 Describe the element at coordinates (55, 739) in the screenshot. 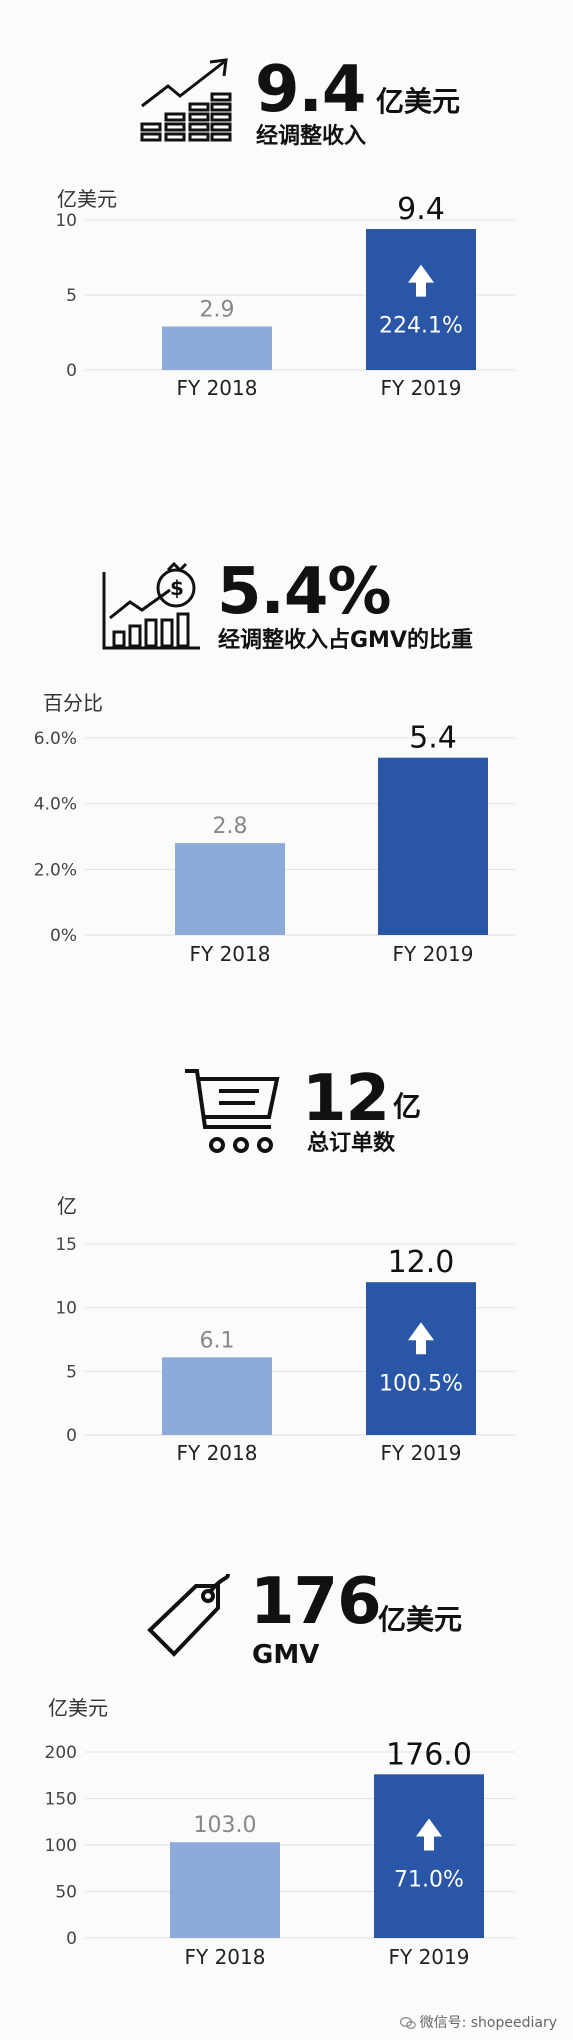

I see `y-tick-label: 6.0%` at that location.